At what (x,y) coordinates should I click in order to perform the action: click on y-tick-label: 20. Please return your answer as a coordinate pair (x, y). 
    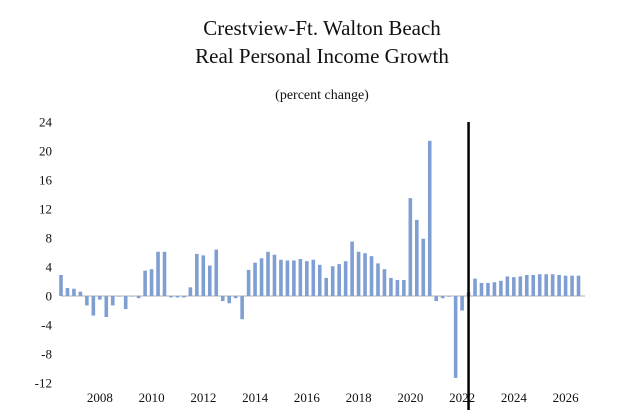
    Looking at the image, I should click on (45, 151).